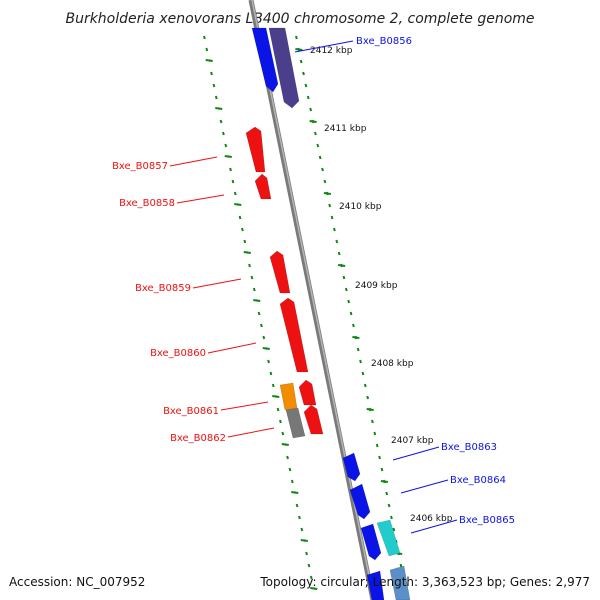 Image resolution: width=600 pixels, height=600 pixels. What do you see at coordinates (147, 203) in the screenshot?
I see `gene-label-bxe_b0858: Bxe_B0858` at bounding box center [147, 203].